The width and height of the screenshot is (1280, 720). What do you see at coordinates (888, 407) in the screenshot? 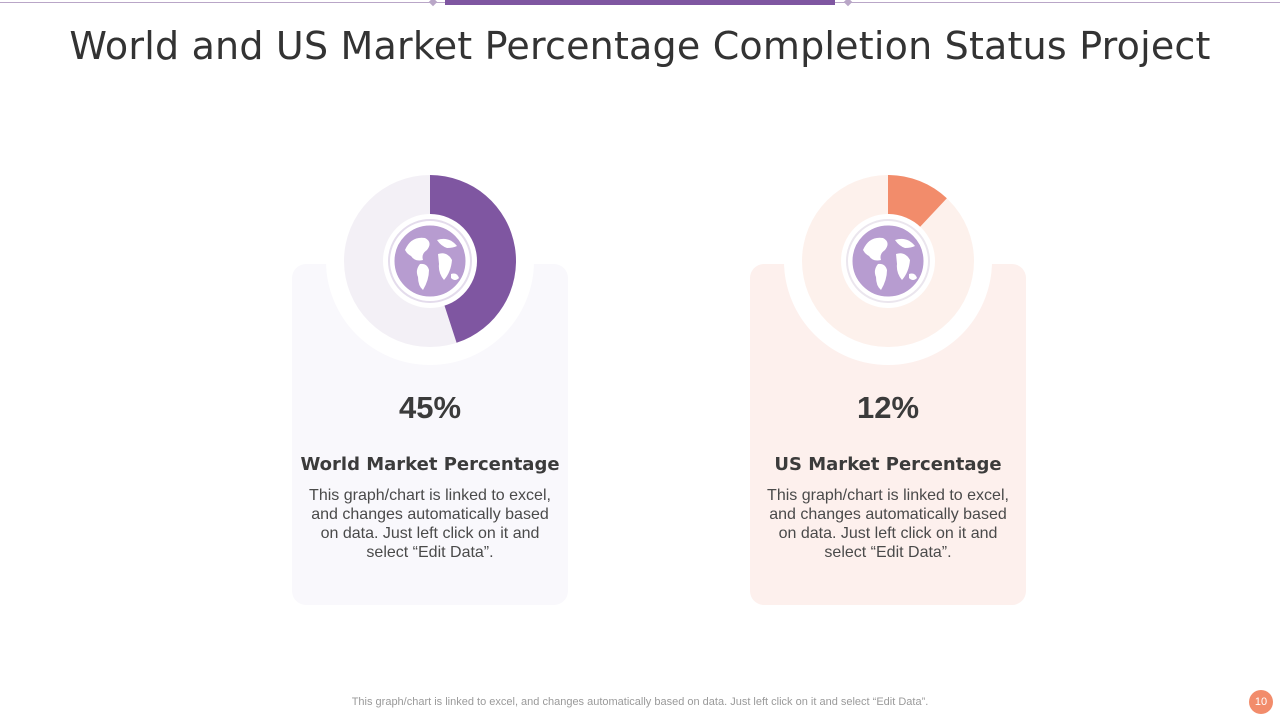
I see `us-market-percent: 12%` at bounding box center [888, 407].